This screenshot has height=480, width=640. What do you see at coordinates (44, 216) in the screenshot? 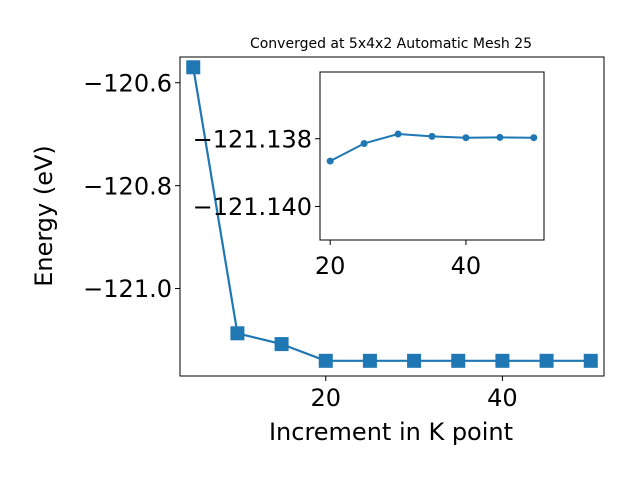
I see `y-axis-label: Energy (eV)` at bounding box center [44, 216].